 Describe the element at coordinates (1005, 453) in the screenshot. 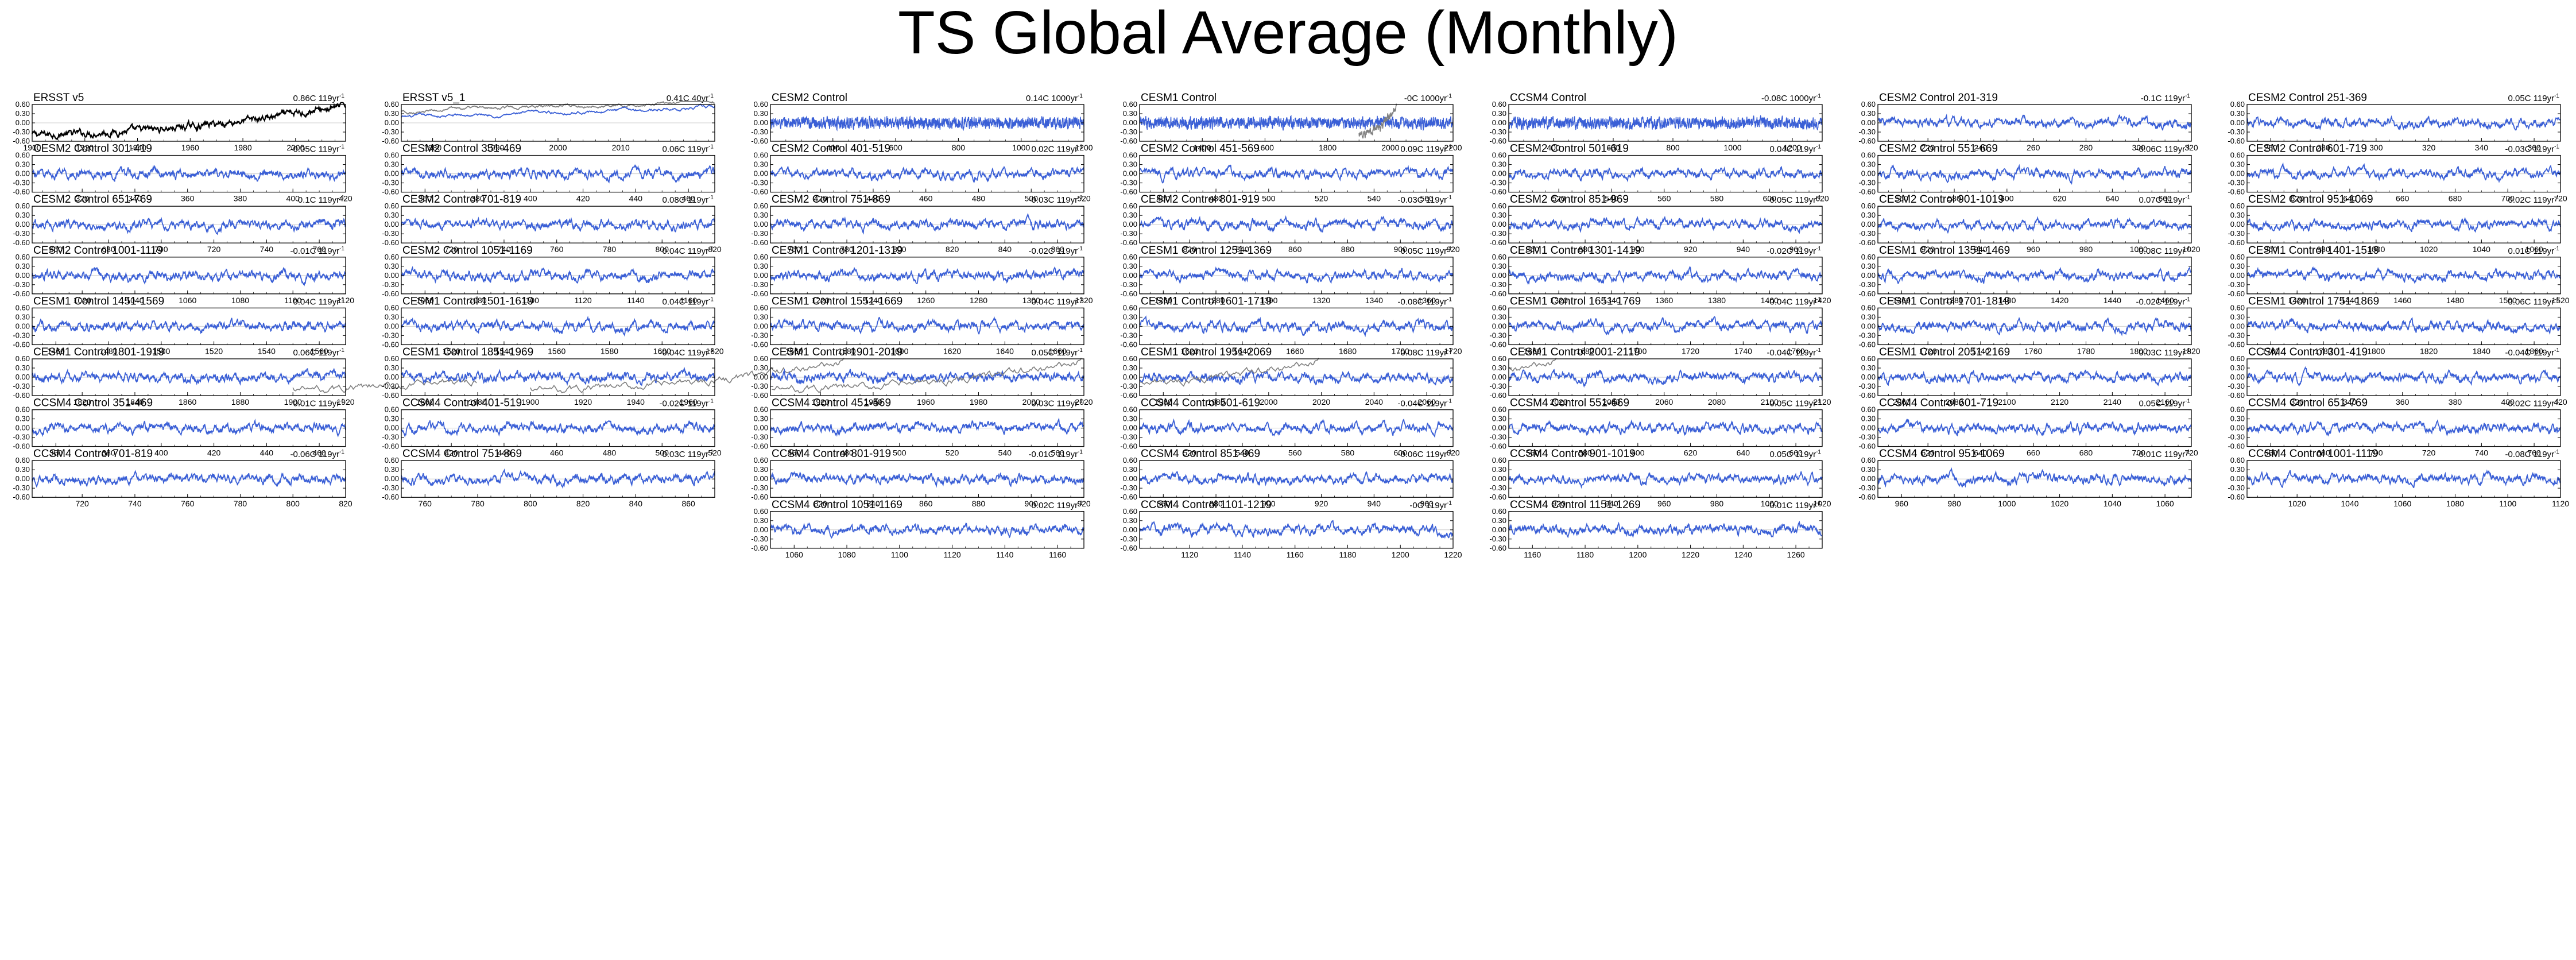

I see `x-tick-label: 540` at that location.